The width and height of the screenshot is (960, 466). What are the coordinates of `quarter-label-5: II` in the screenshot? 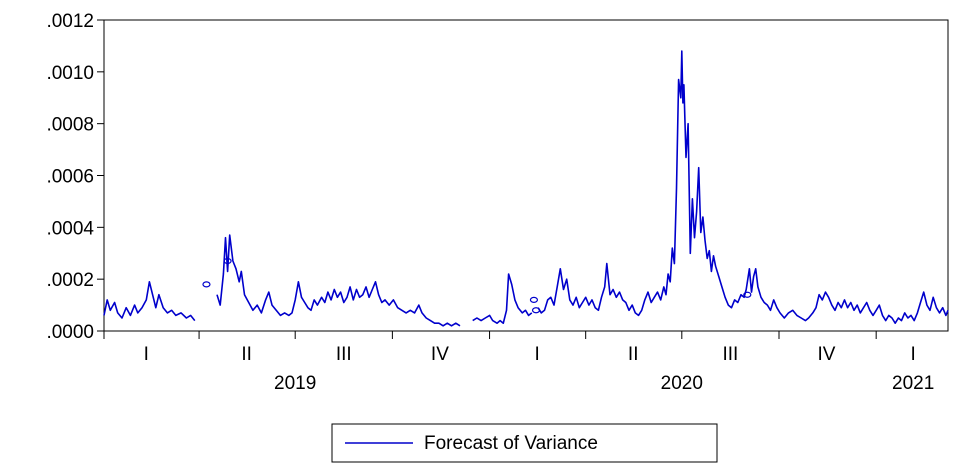 It's located at (633, 354).